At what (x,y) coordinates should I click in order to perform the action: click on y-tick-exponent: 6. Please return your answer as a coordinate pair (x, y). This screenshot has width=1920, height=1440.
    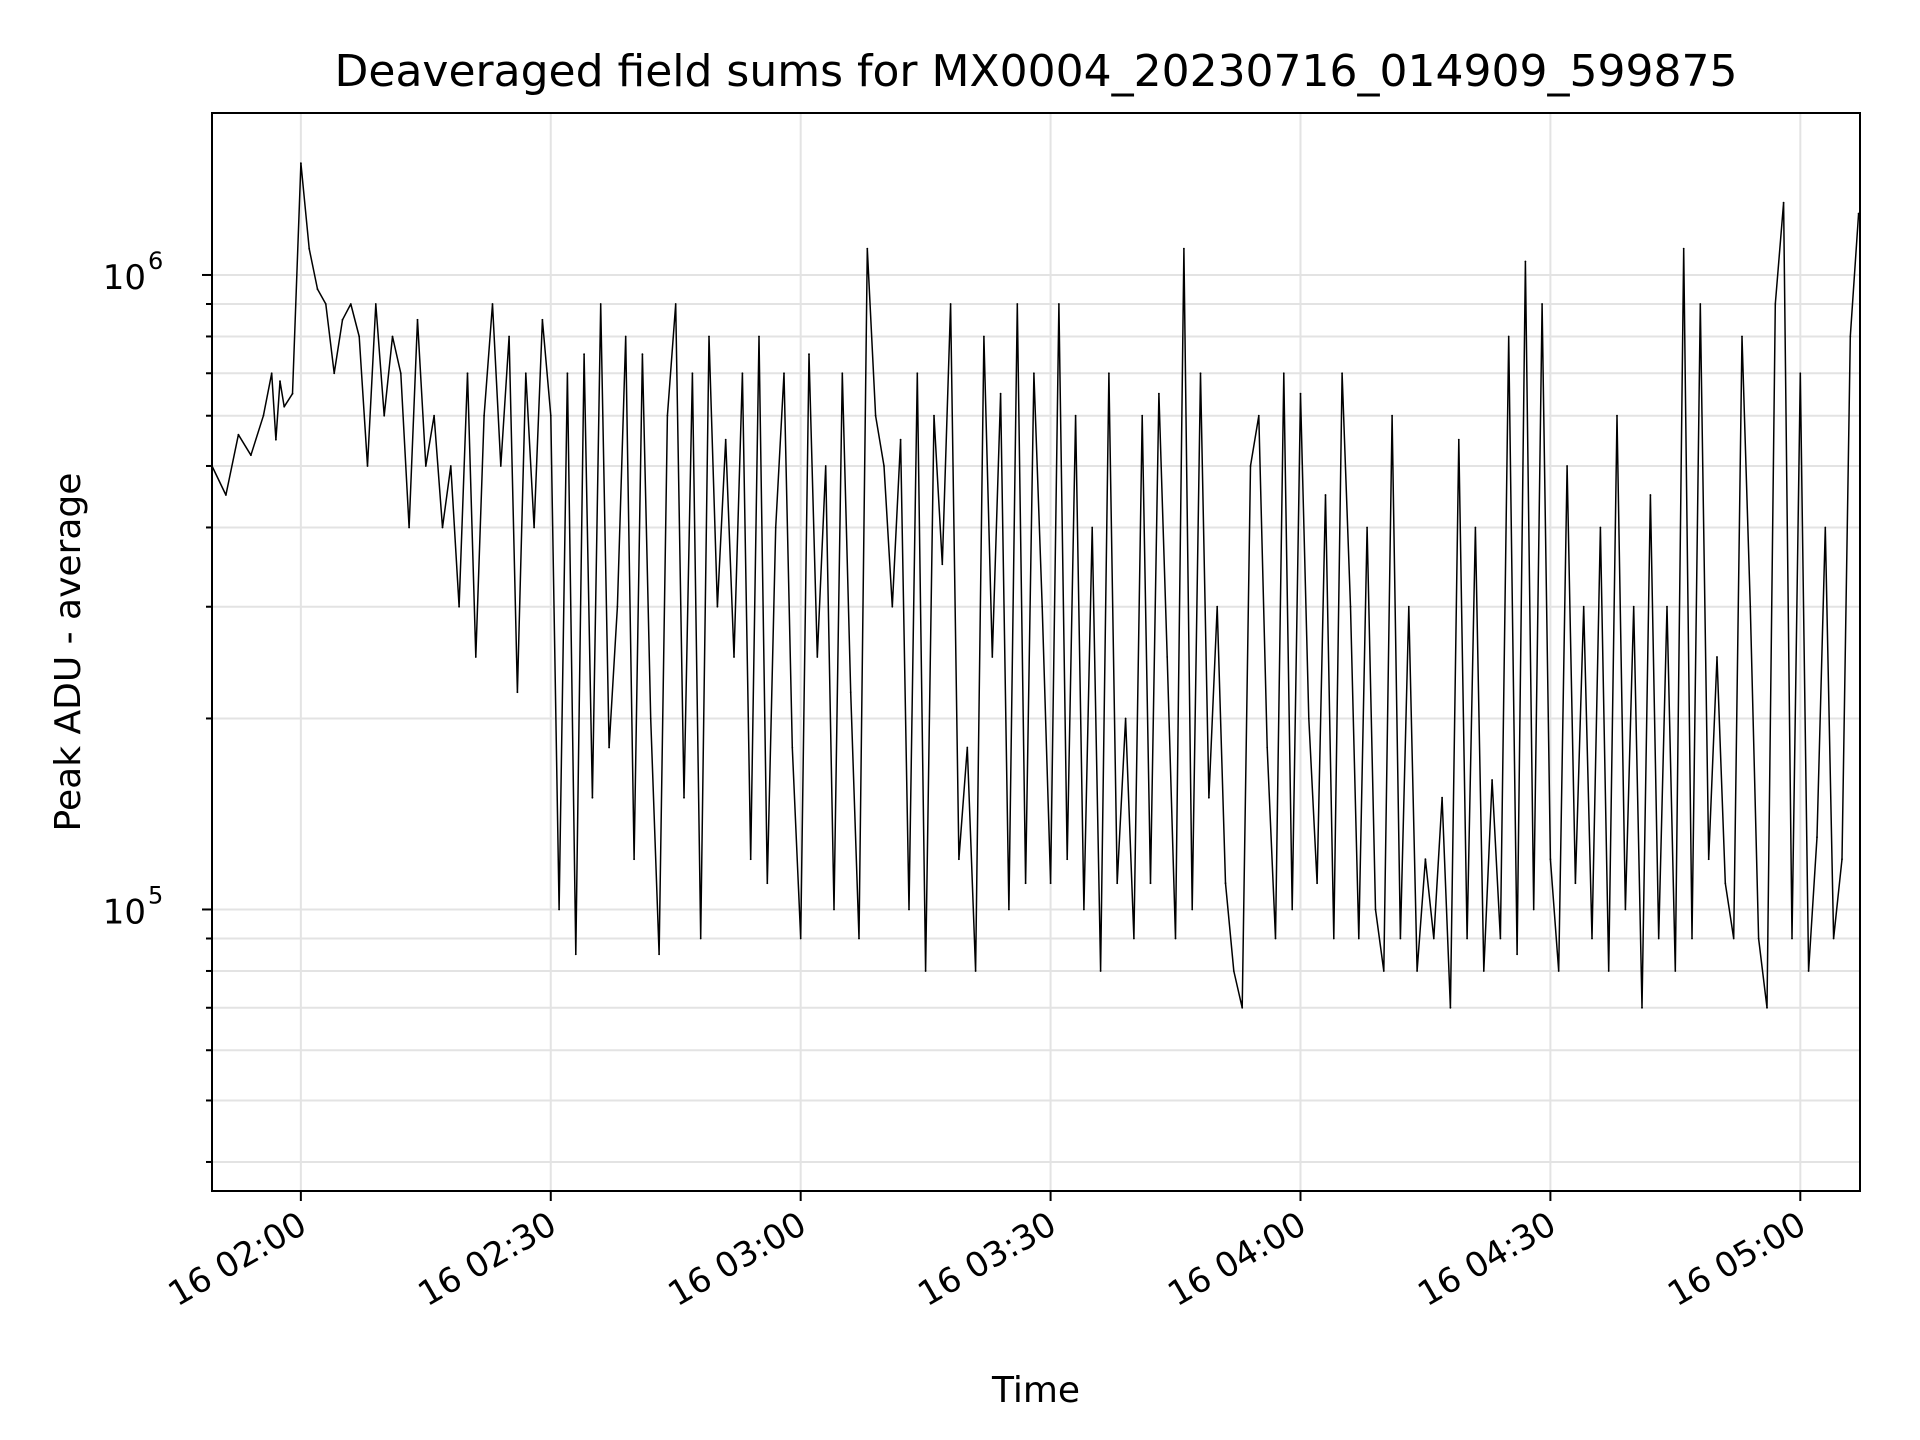
    Looking at the image, I should click on (155, 261).